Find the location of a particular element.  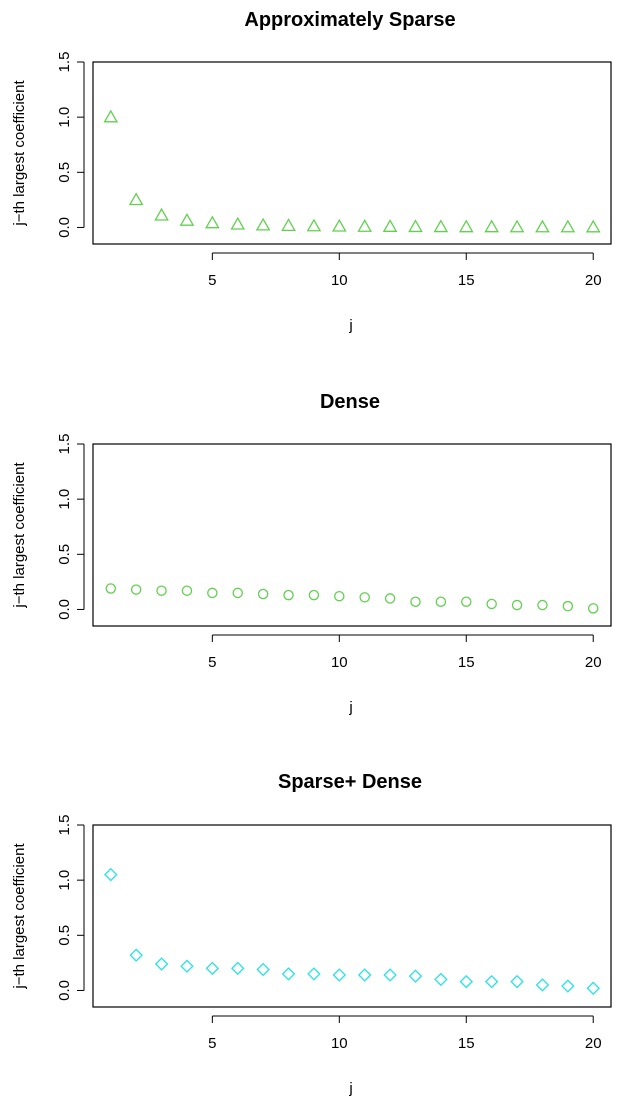

chart-title: Approximately Sparse is located at coordinates (349, 20).